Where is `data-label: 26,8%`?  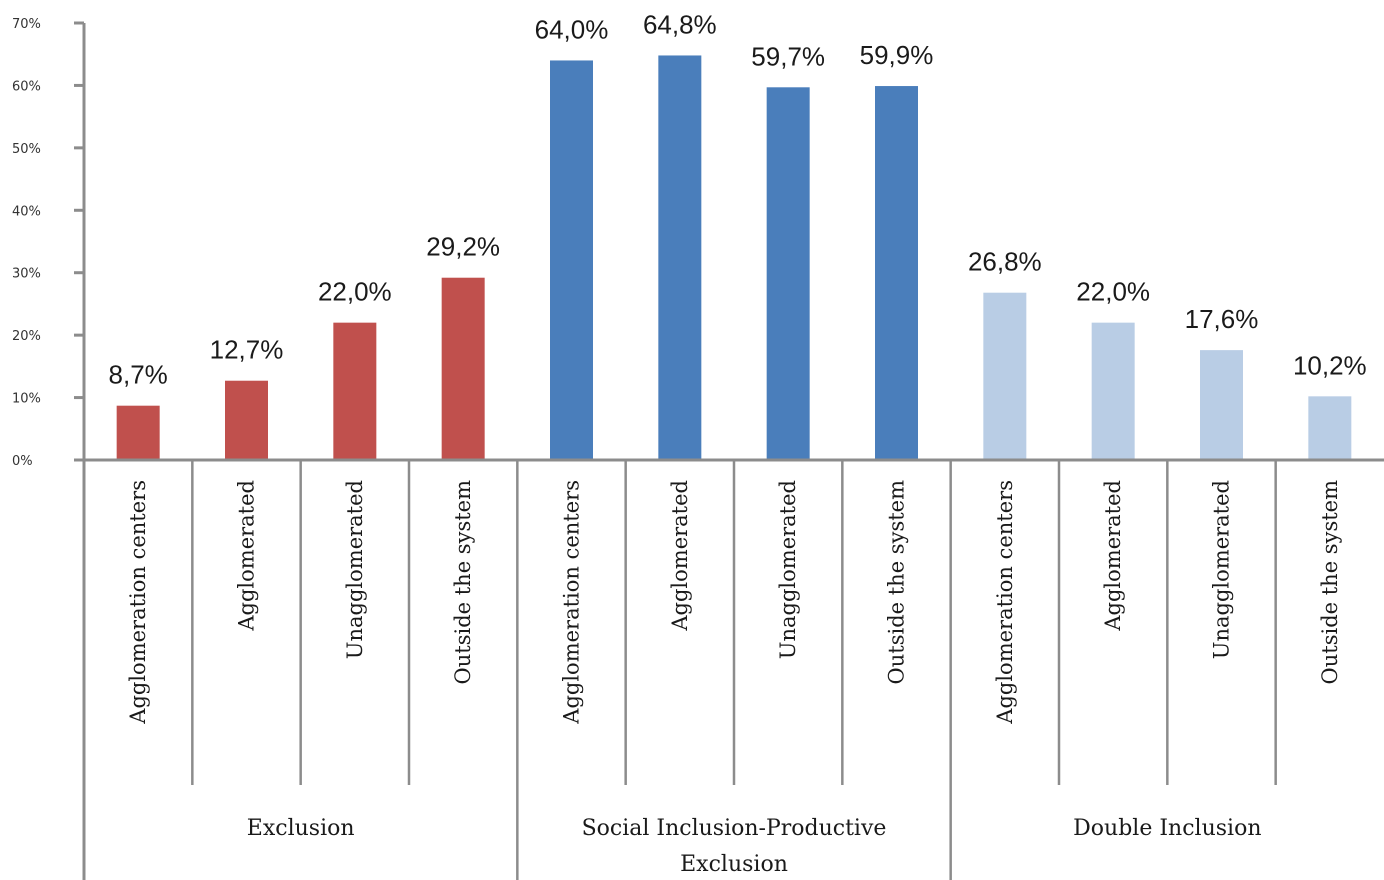 data-label: 26,8% is located at coordinates (1005, 262).